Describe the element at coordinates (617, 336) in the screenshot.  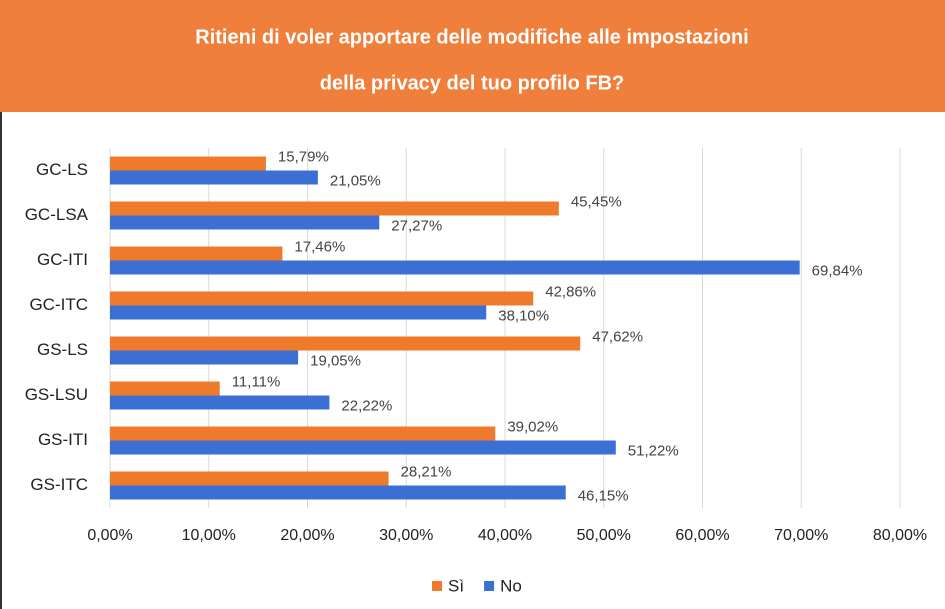
I see `data-label: 47,62%` at that location.